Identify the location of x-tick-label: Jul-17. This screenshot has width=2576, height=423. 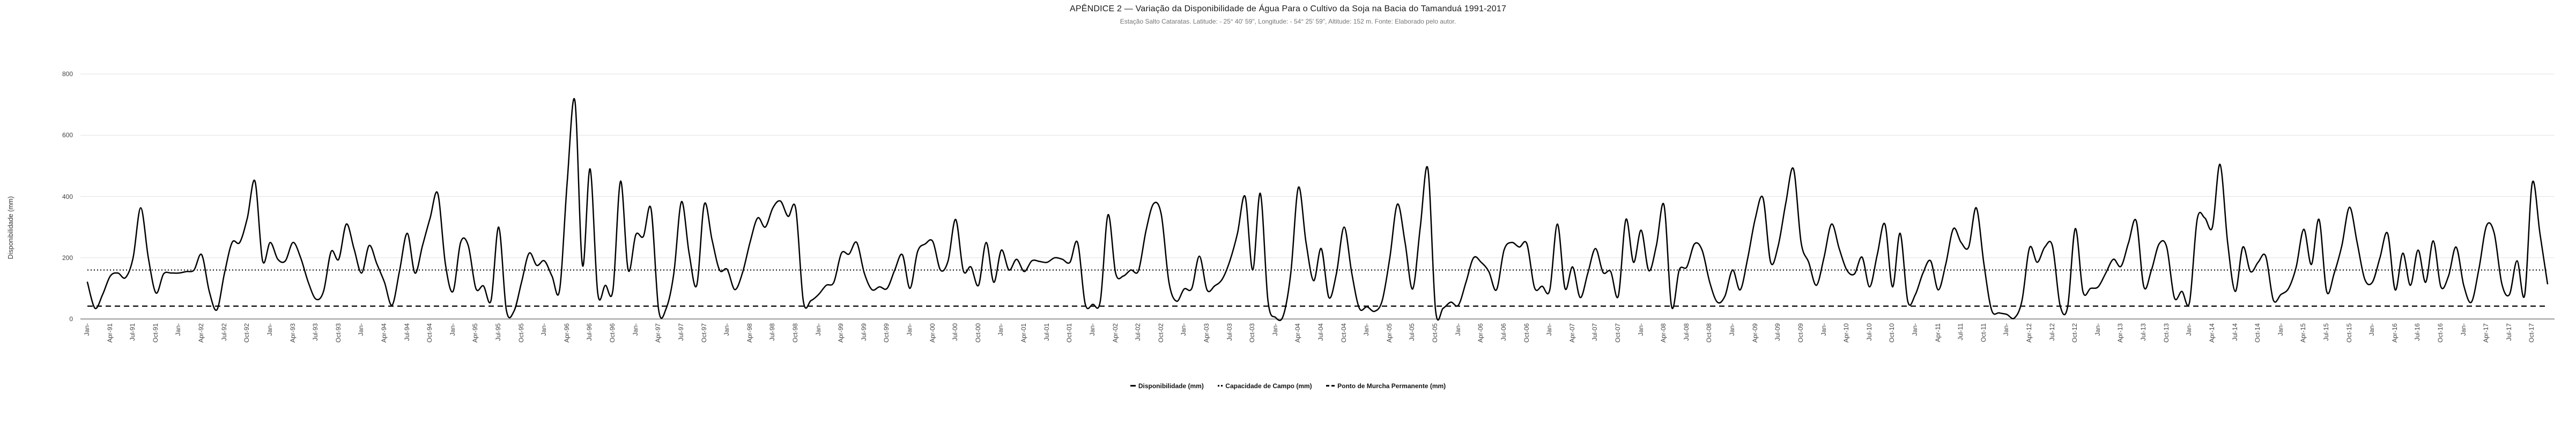
(2509, 332).